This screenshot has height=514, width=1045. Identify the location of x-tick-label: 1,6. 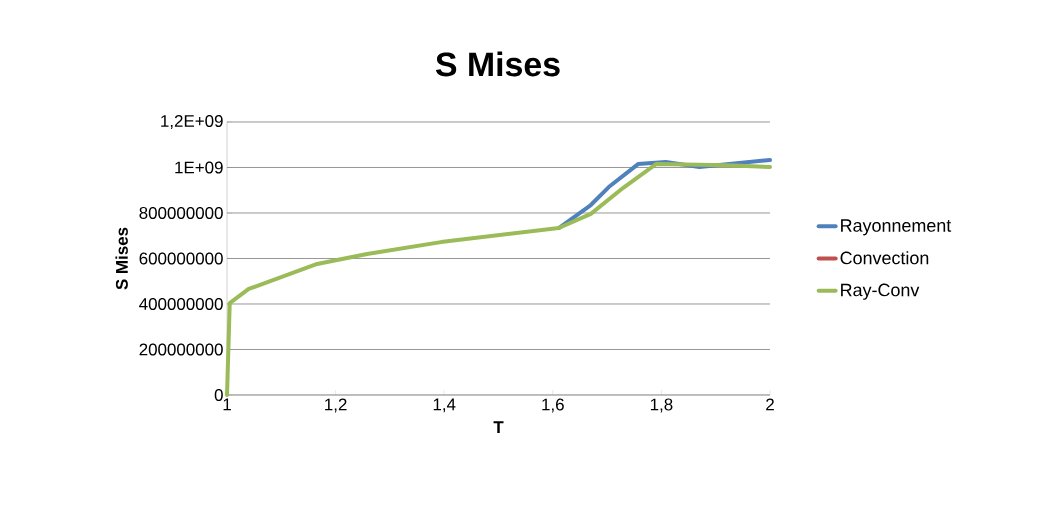
(553, 405).